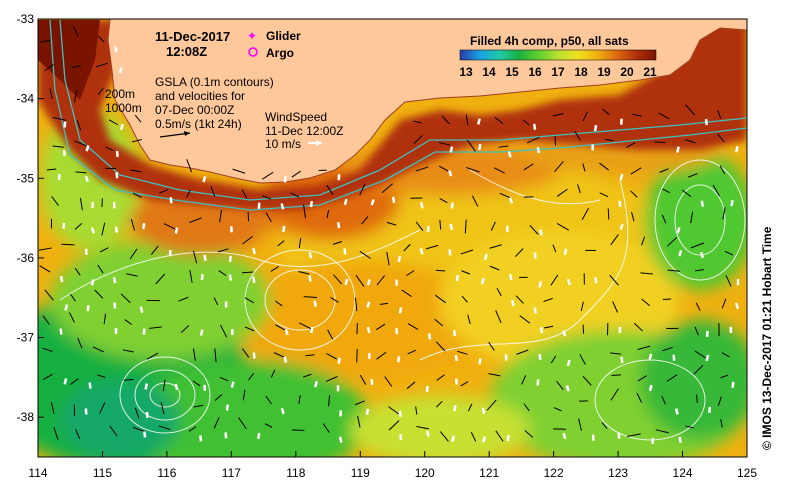 Image resolution: width=790 pixels, height=492 pixels. What do you see at coordinates (360, 473) in the screenshot?
I see `lon-tick-label: 119` at bounding box center [360, 473].